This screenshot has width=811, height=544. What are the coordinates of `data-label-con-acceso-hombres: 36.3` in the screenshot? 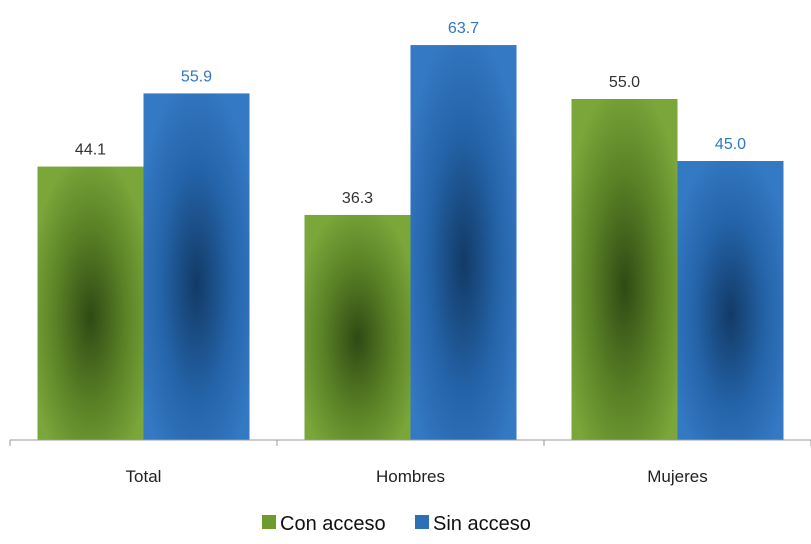 It's located at (357, 198).